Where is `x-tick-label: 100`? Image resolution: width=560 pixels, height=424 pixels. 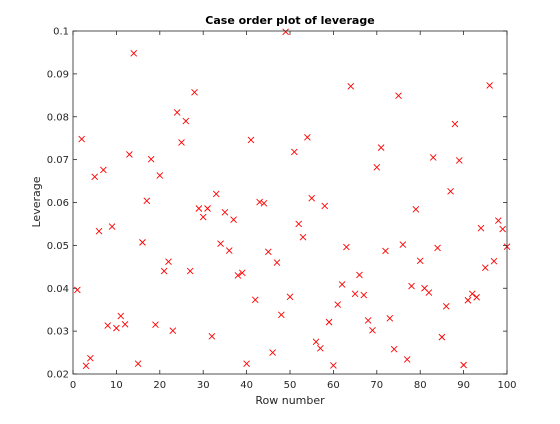 x-tick-label: 100 is located at coordinates (506, 385).